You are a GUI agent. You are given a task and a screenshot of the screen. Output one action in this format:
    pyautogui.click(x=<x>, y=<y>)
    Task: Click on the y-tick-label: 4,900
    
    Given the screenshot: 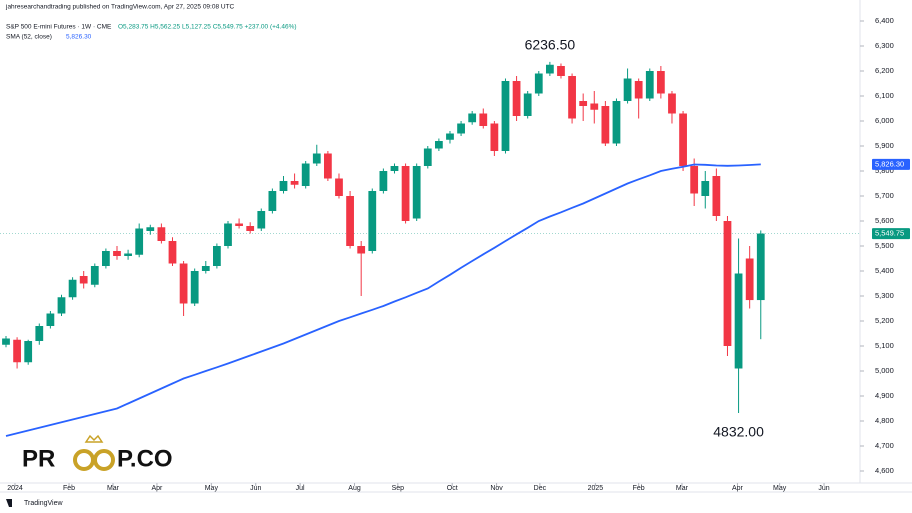 What is the action you would take?
    pyautogui.click(x=884, y=395)
    